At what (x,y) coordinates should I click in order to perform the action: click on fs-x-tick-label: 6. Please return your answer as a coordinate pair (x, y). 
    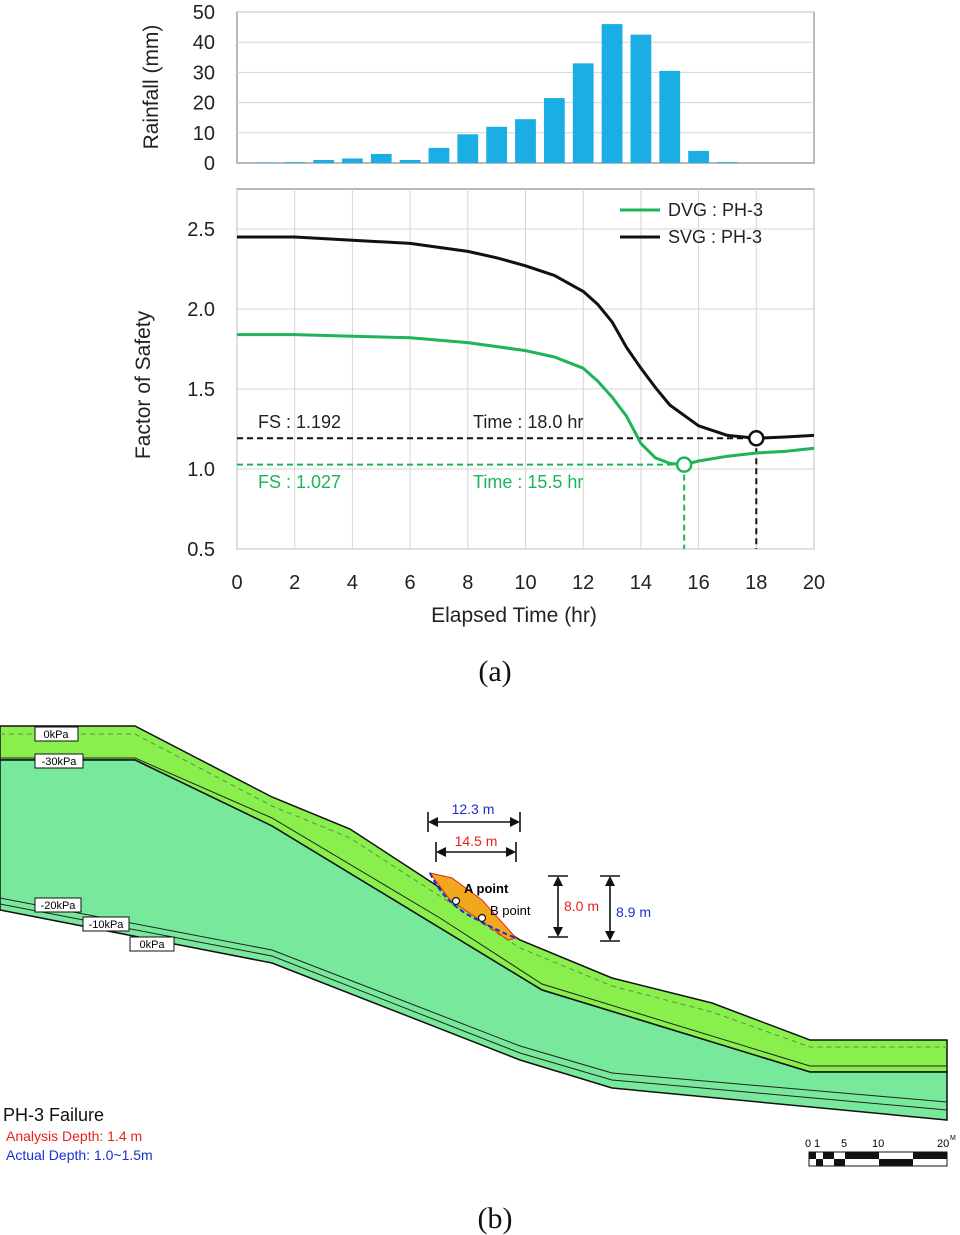
    Looking at the image, I should click on (410, 583).